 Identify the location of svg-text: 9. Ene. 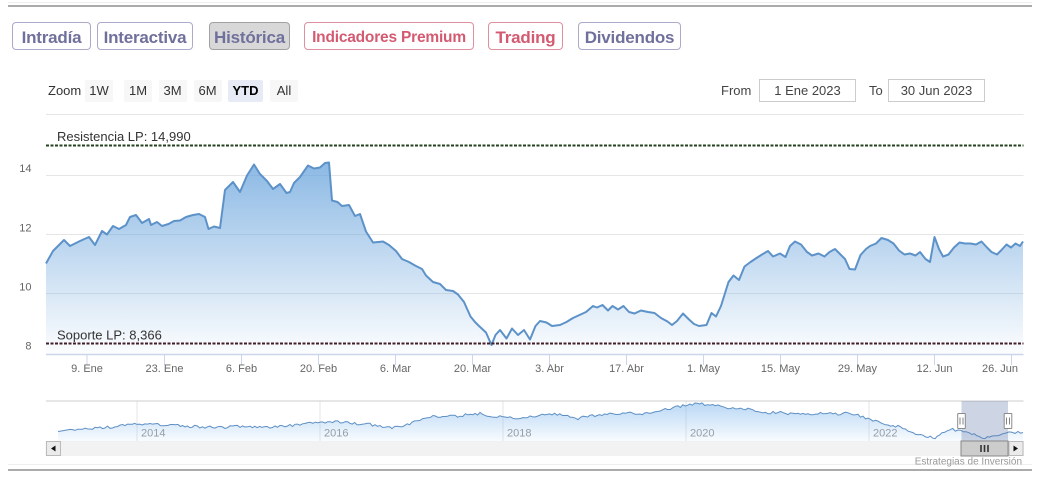
(87, 369).